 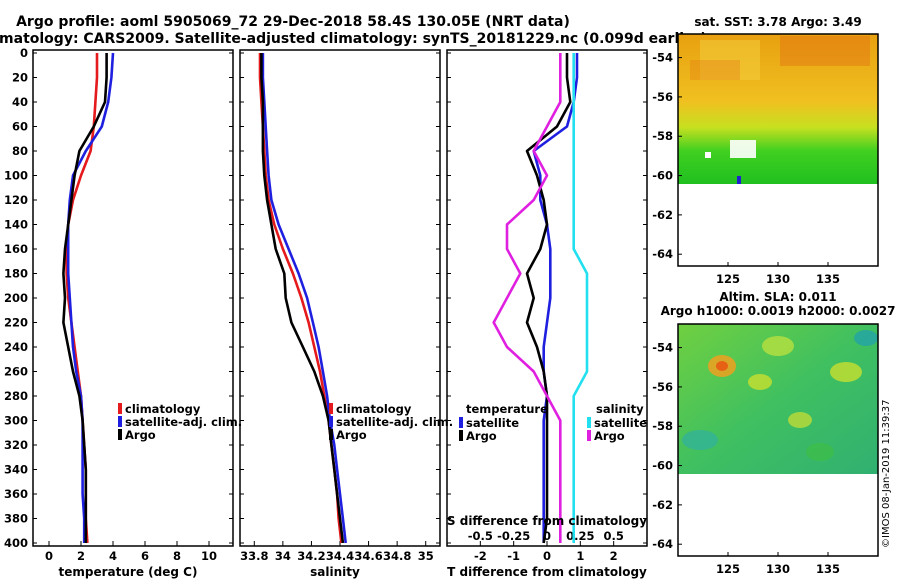 I want to click on y-tick-label: 380, so click(x=16, y=519).